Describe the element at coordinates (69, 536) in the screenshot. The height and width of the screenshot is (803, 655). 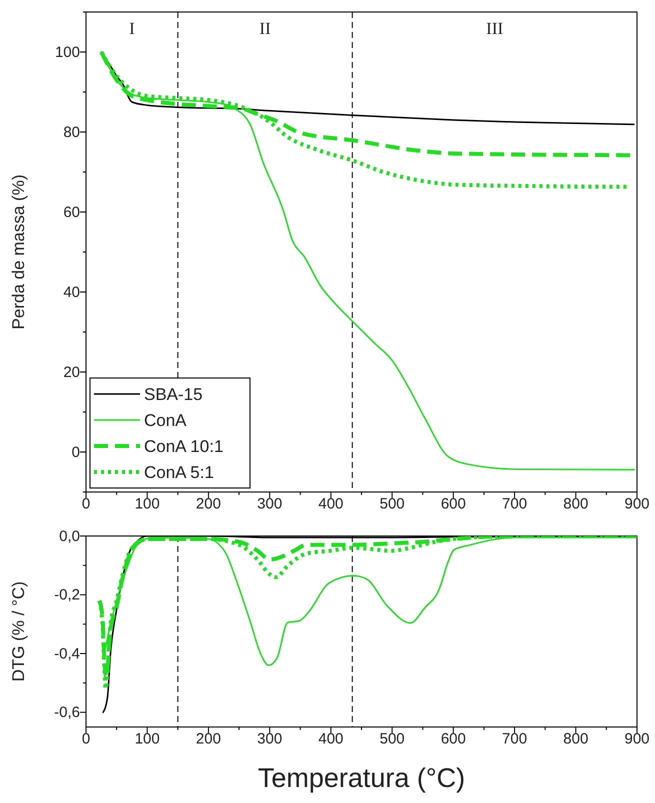
I see `y-tick-label: 0,0` at that location.